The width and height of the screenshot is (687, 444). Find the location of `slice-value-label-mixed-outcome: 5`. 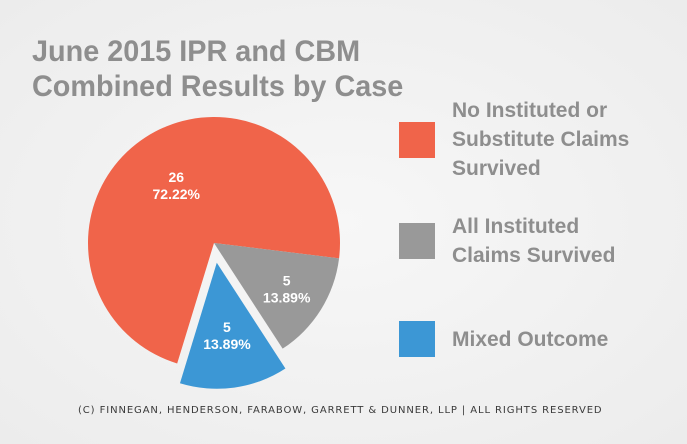

slice-value-label-mixed-outcome: 5 is located at coordinates (227, 327).